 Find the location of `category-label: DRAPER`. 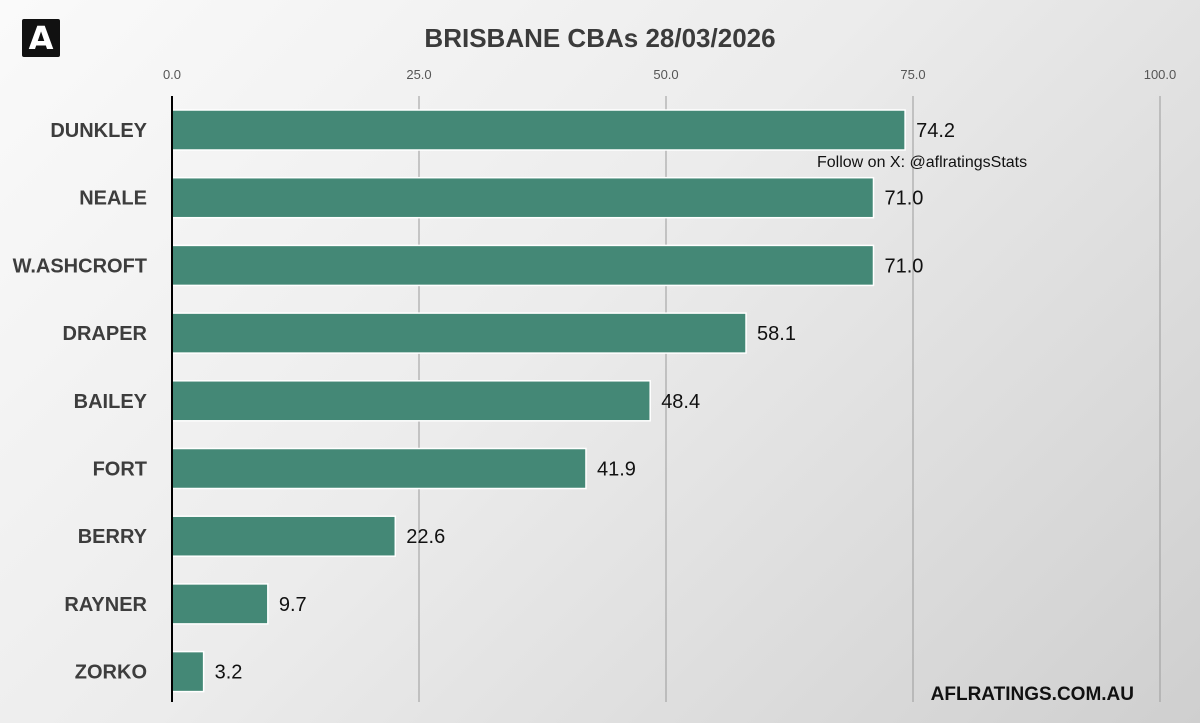

category-label: DRAPER is located at coordinates (105, 334).